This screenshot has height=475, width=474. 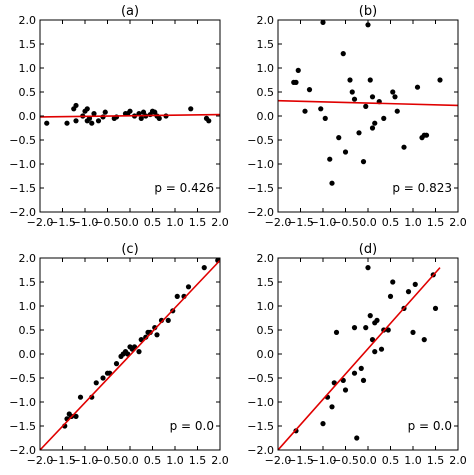 What do you see at coordinates (413, 460) in the screenshot?
I see `panel-d-xtick-label: 1.0` at bounding box center [413, 460].